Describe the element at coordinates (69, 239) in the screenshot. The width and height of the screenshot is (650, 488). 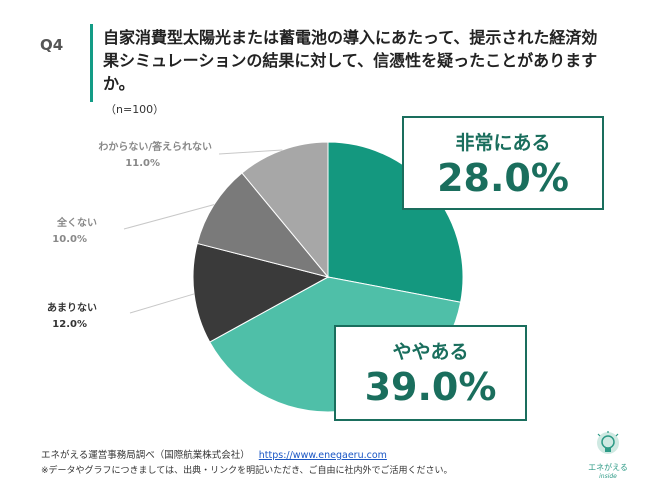
I see `slice-value-not-at-all: 10.0%` at that location.